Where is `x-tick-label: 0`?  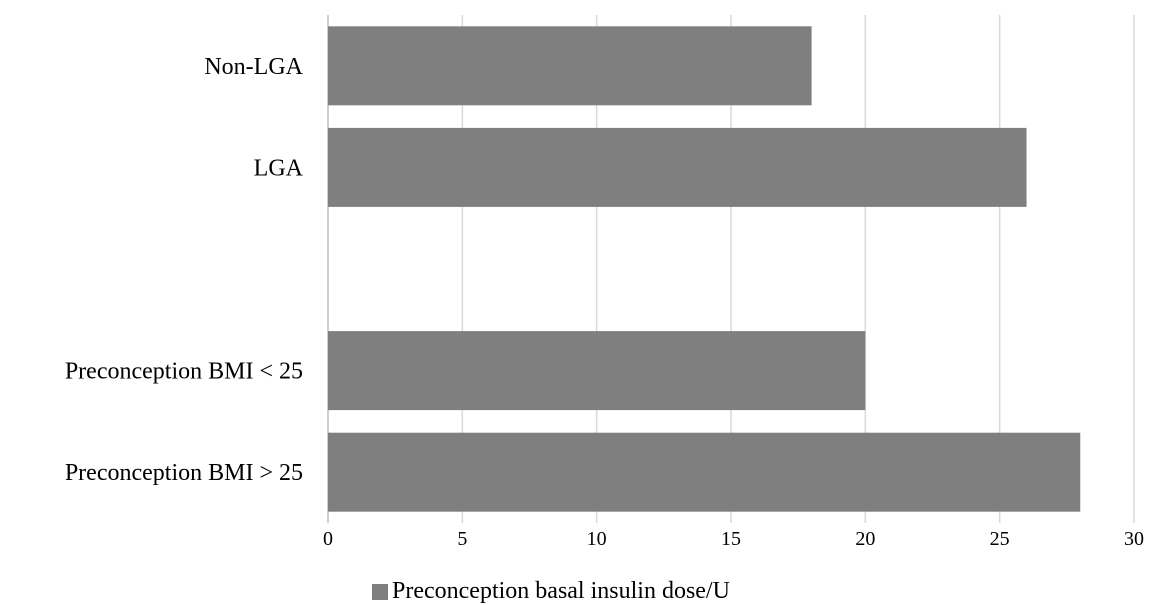
x-tick-label: 0 is located at coordinates (328, 539).